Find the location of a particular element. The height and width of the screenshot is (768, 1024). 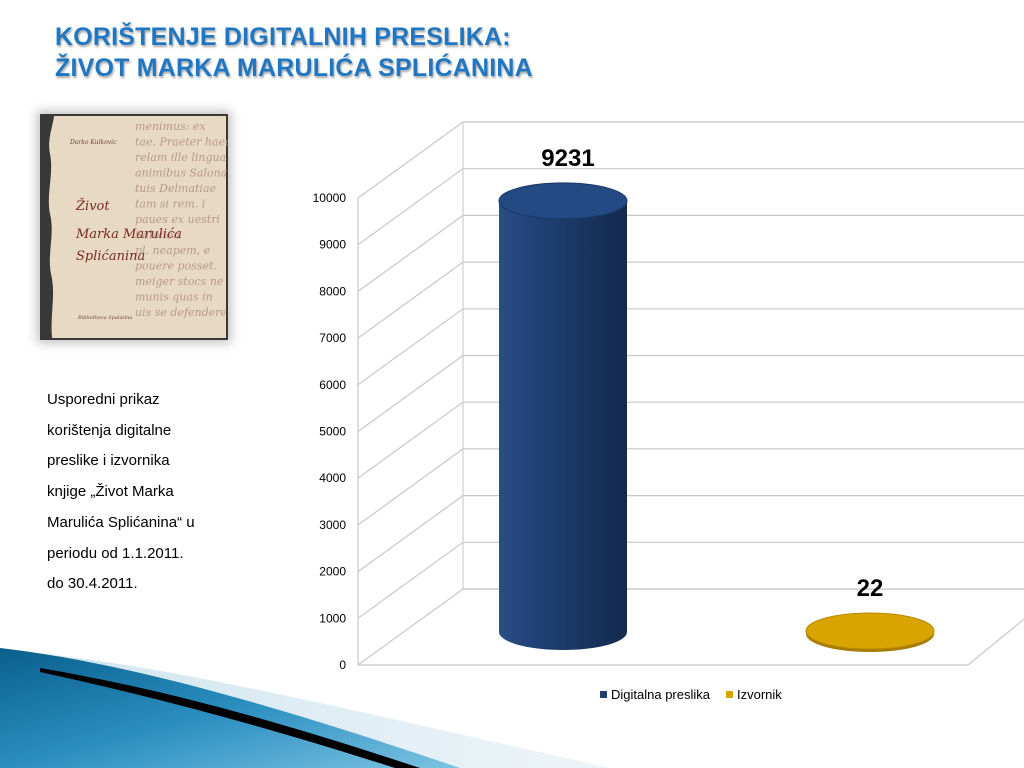

book-background-script: paues ex uestri is located at coordinates (177, 219).